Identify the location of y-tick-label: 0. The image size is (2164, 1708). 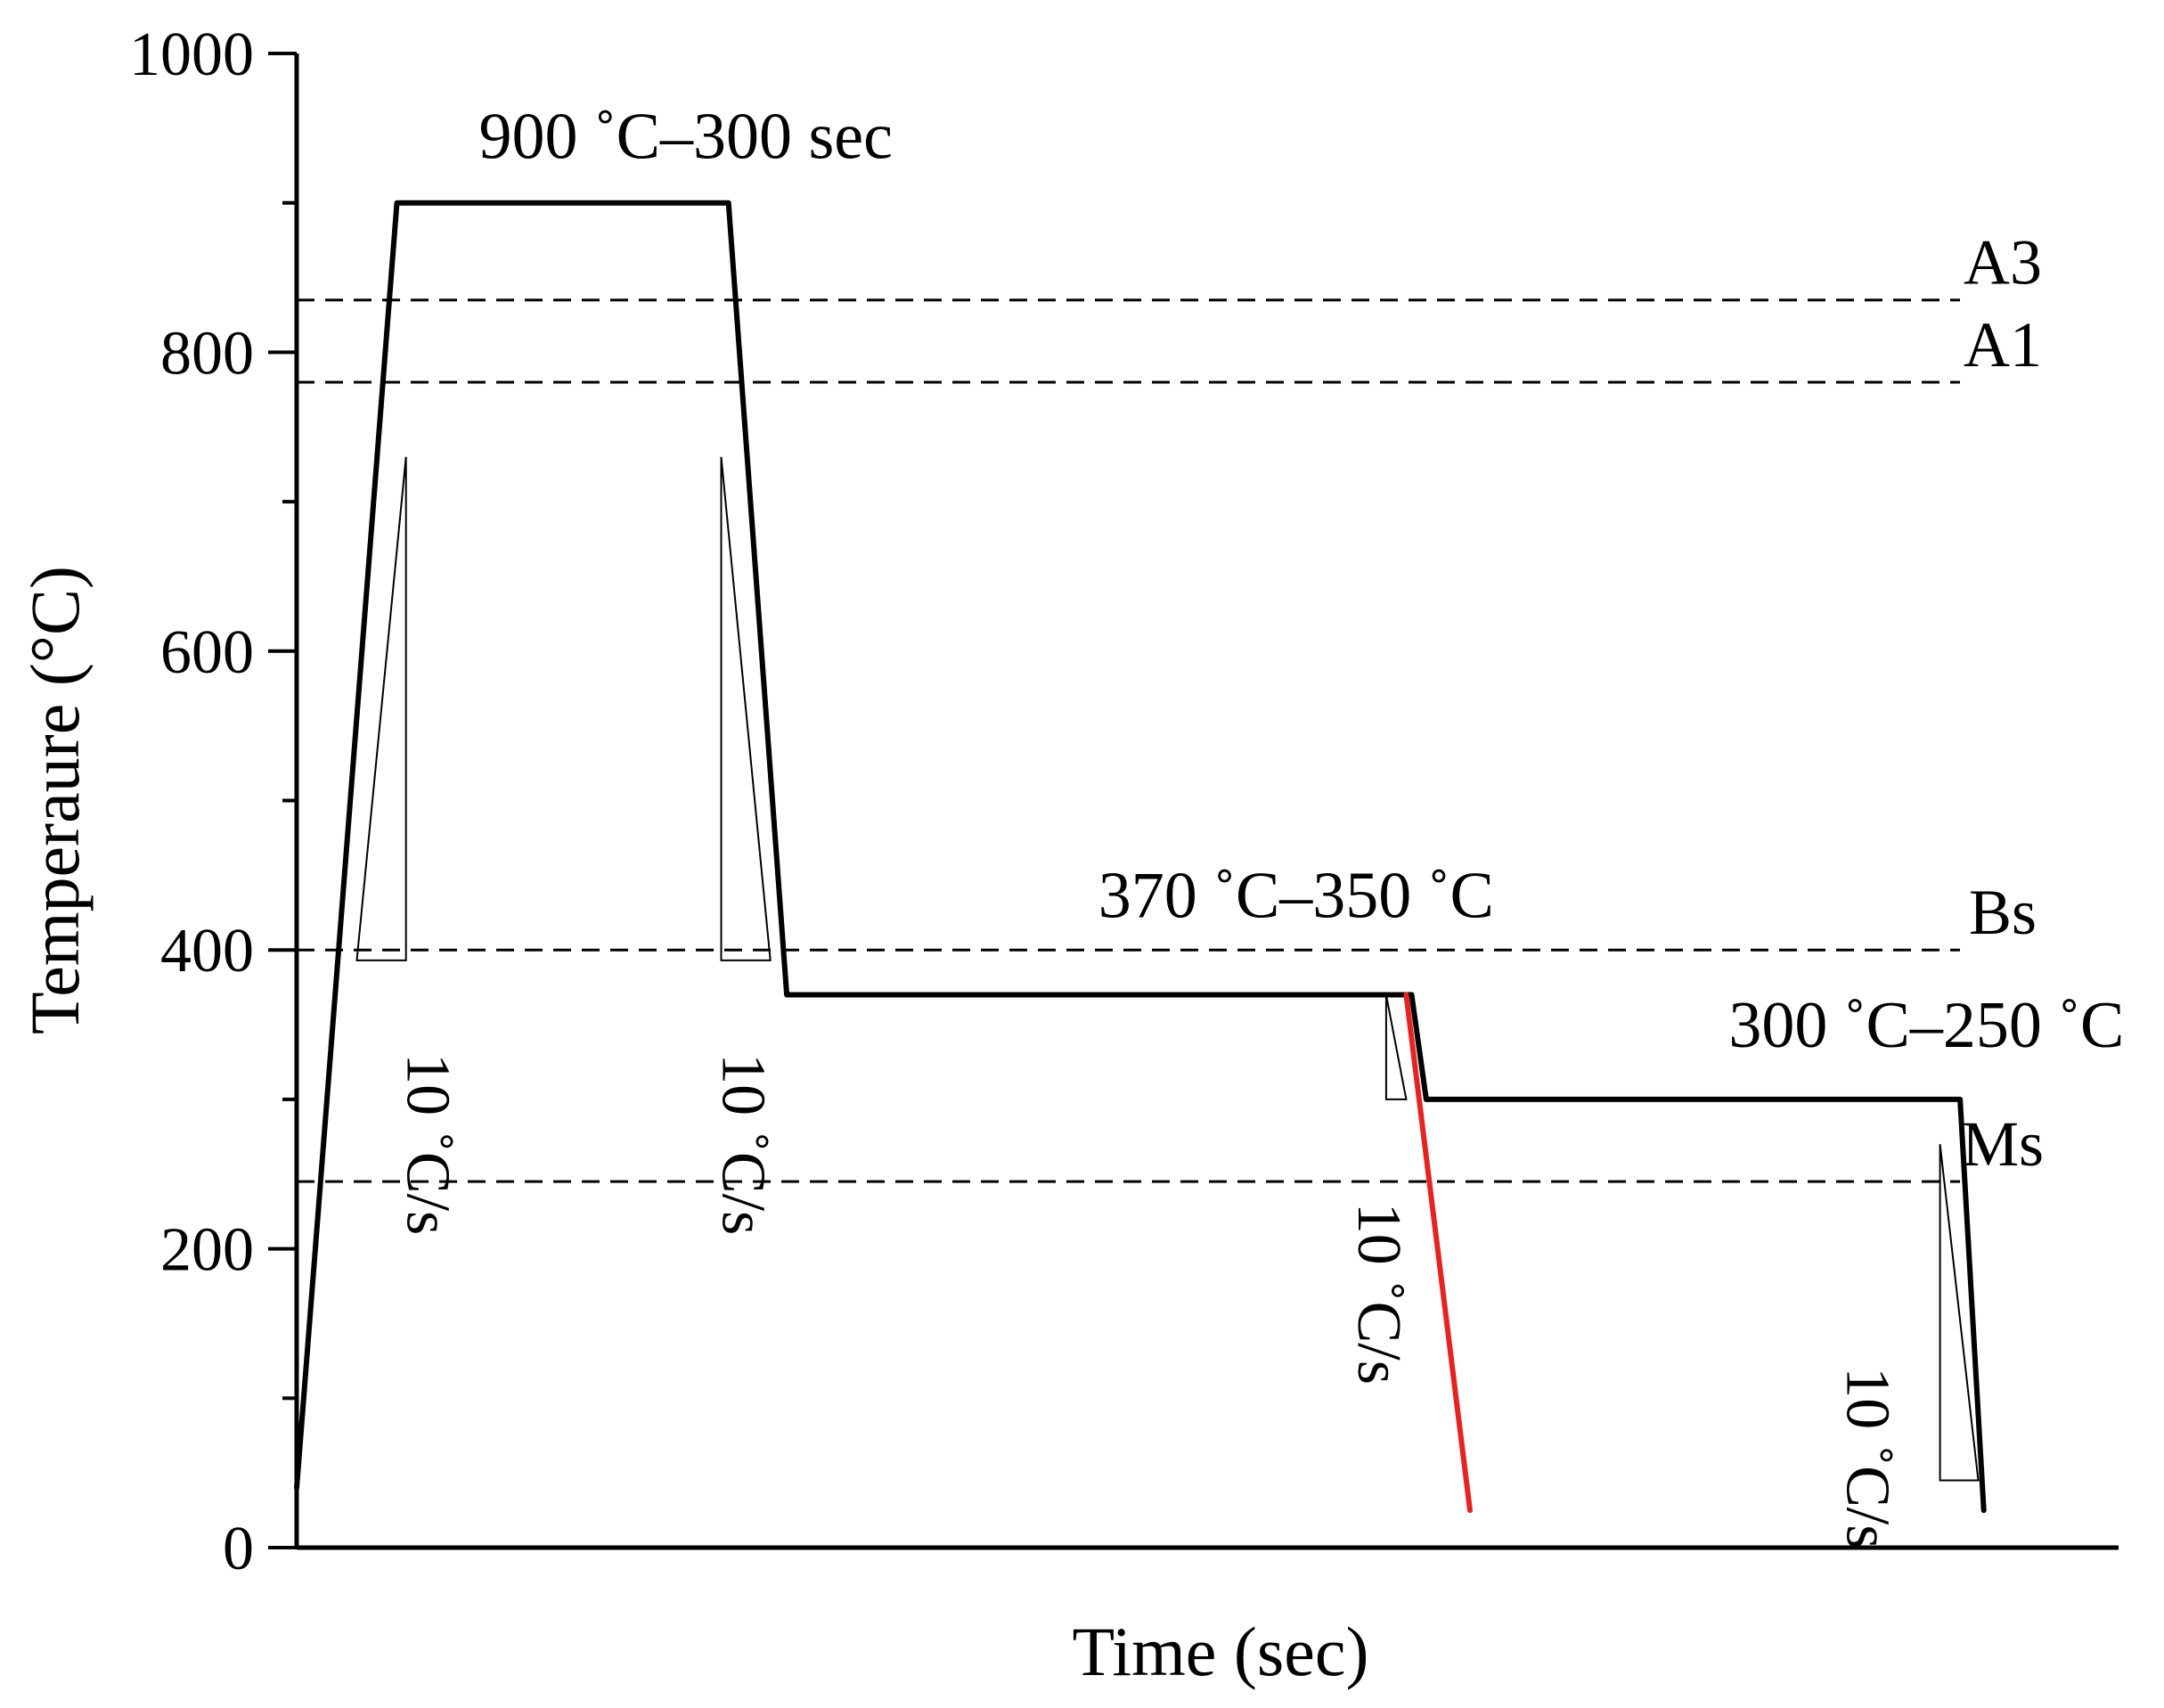
(238, 1549).